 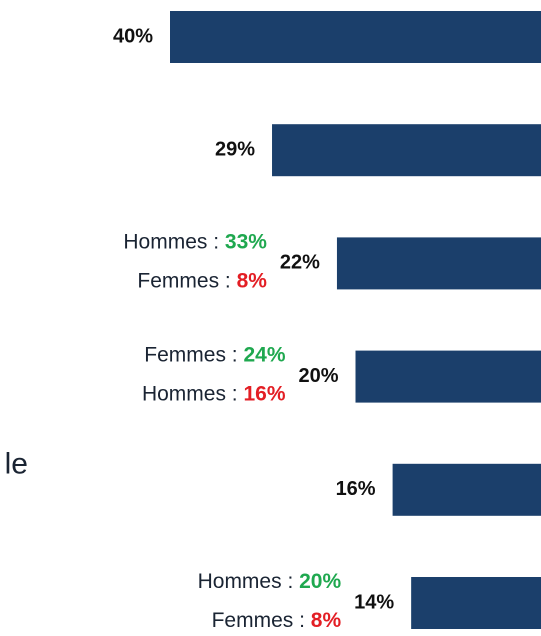 What do you see at coordinates (300, 263) in the screenshot?
I see `value-label: 22%` at bounding box center [300, 263].